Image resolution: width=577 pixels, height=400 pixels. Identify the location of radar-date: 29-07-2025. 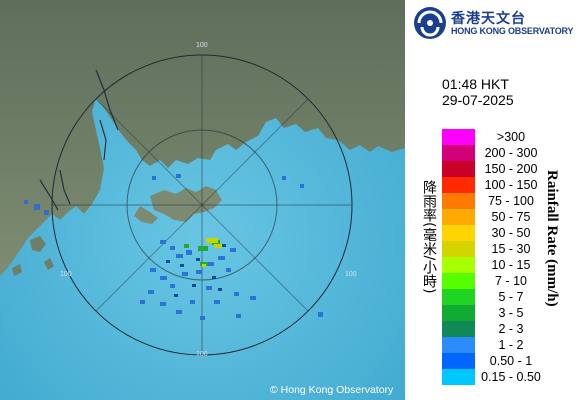
(478, 100).